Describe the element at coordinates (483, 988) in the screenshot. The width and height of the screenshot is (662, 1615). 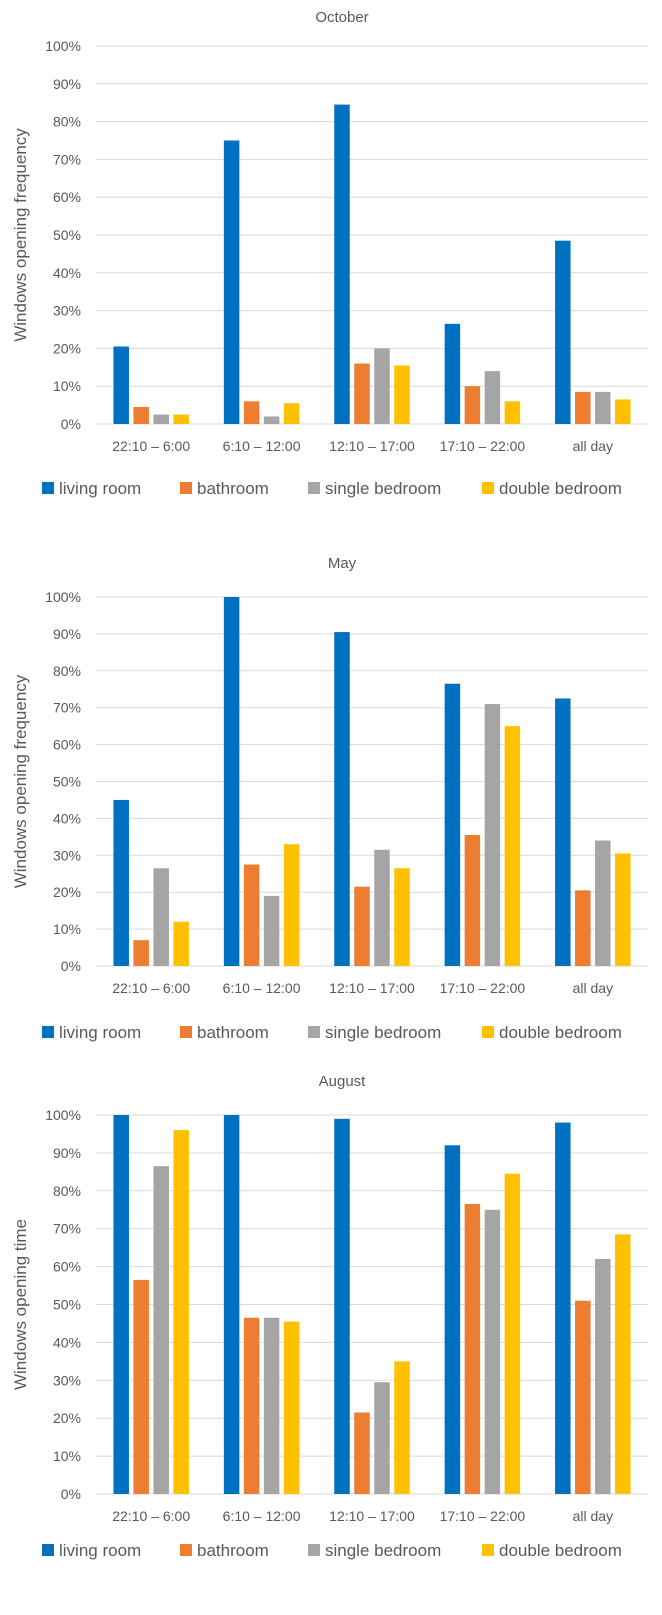
I see `x-tick-label: 17:10 – 22:00` at that location.